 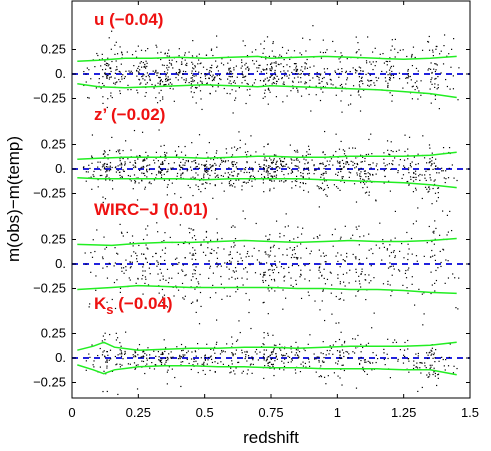 I want to click on y-tick-label: −0.25, so click(x=49, y=382).